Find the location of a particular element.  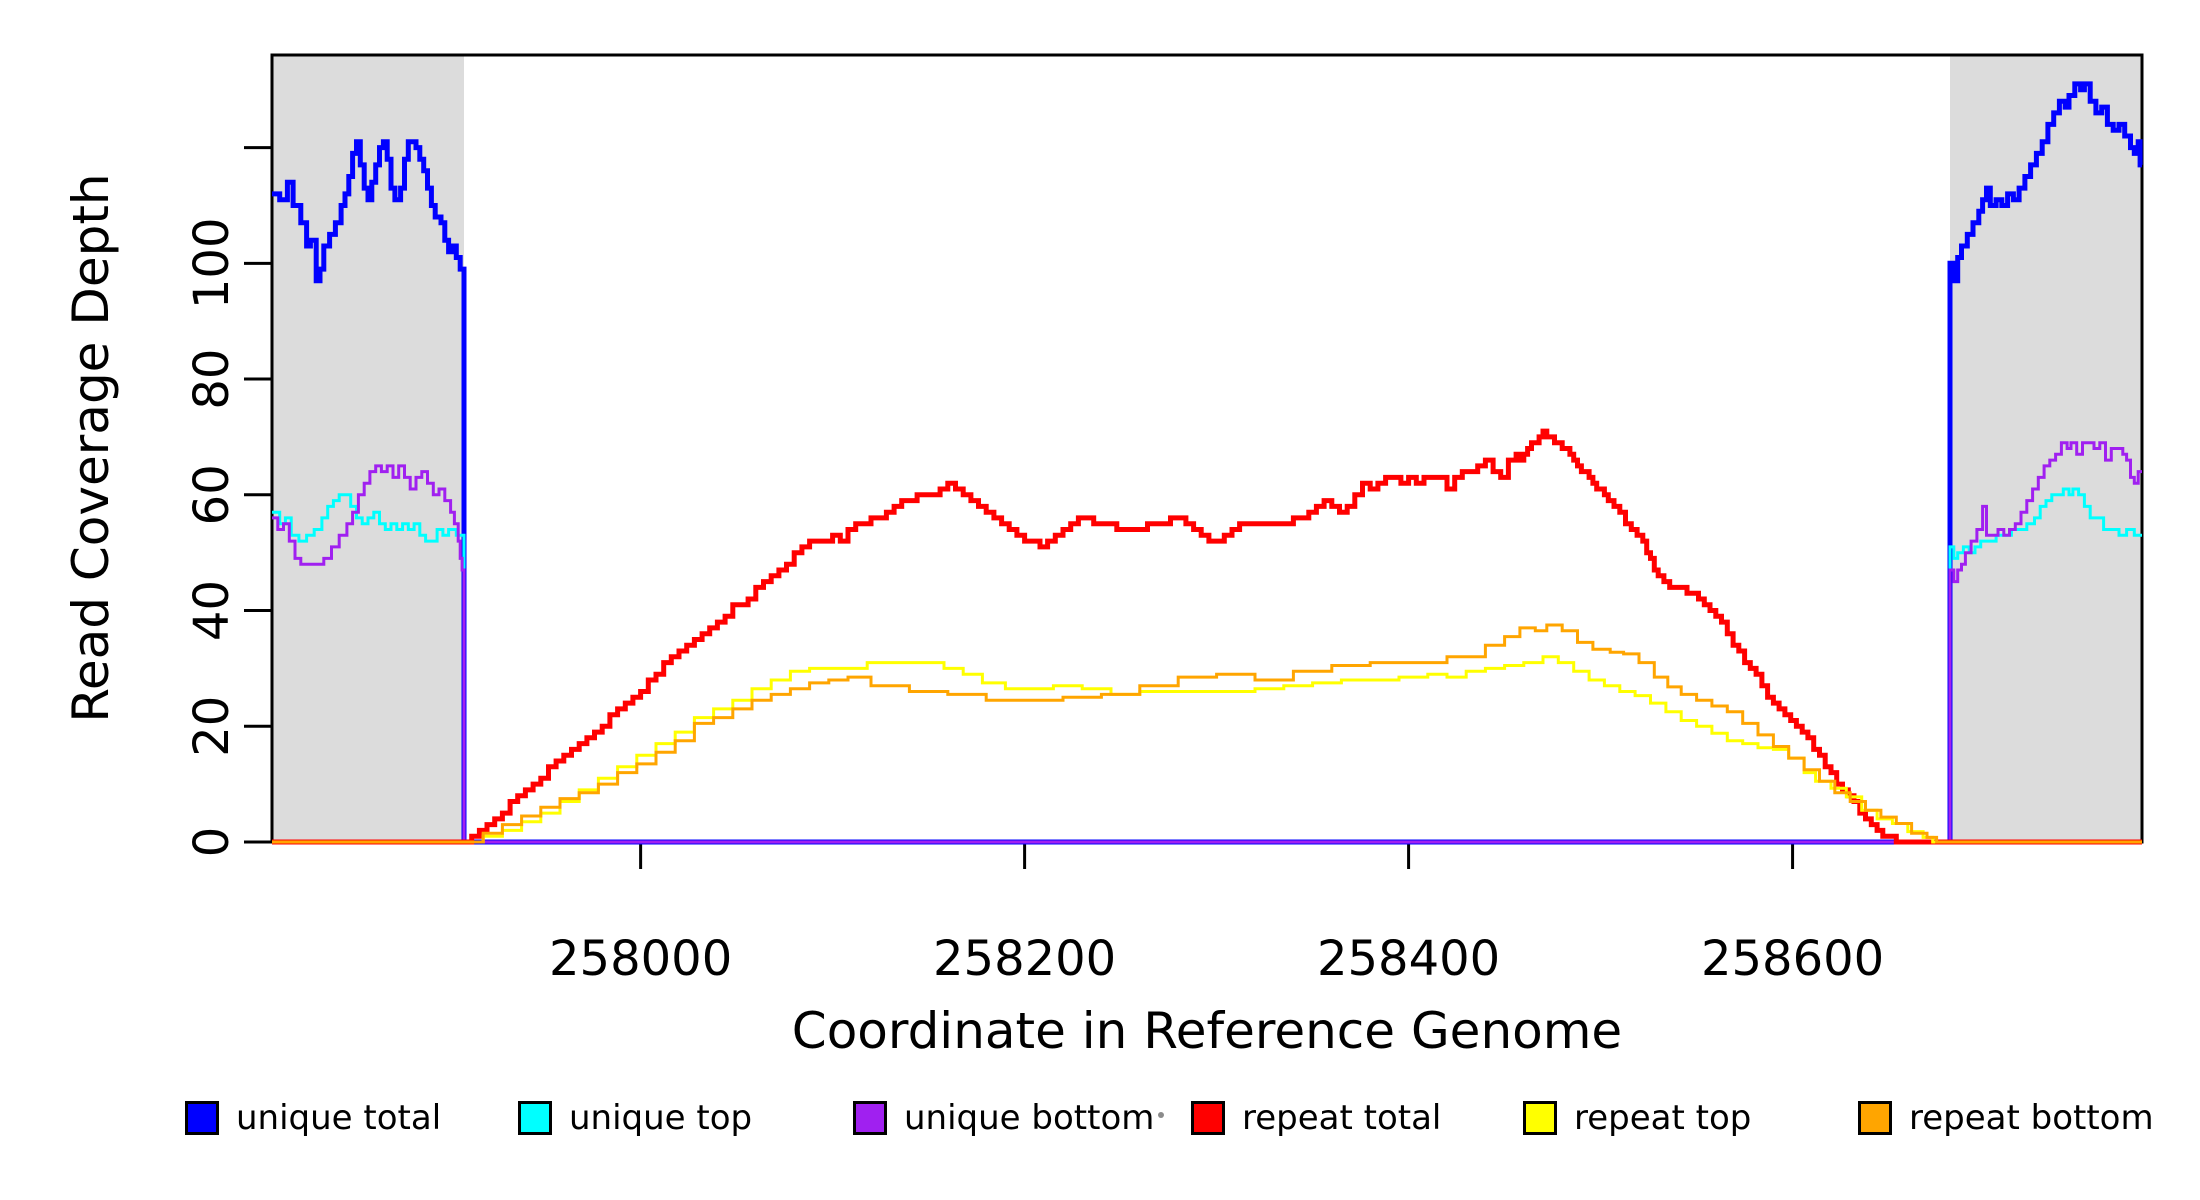

legend-item-unique-total: unique total is located at coordinates (313, 1118).